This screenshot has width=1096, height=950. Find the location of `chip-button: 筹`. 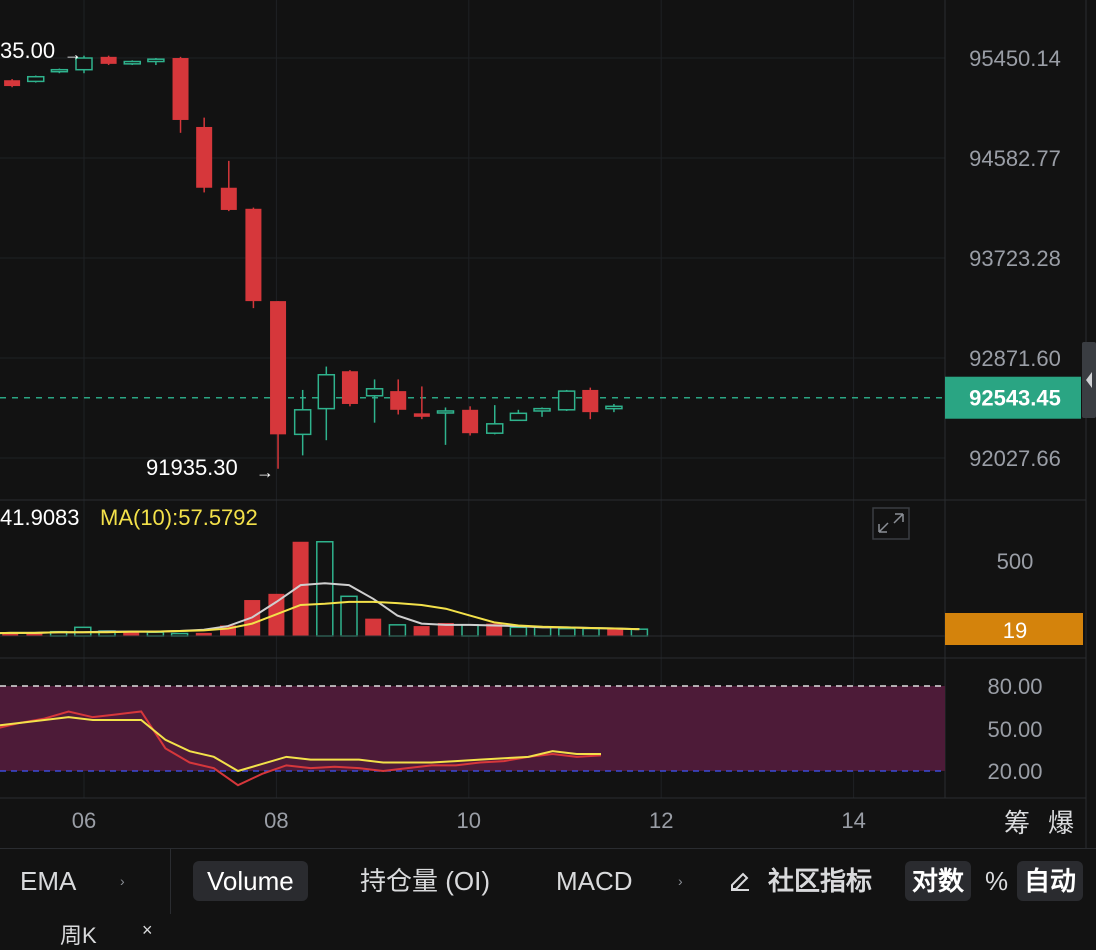

chip-button: 筹 is located at coordinates (1017, 823).